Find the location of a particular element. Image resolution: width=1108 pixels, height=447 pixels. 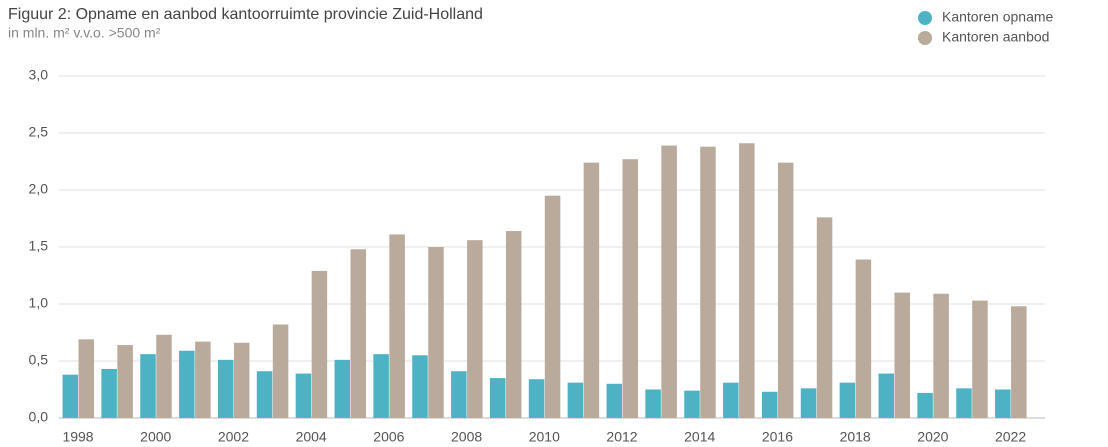

y-tick-label: 0,0 is located at coordinates (39, 417).